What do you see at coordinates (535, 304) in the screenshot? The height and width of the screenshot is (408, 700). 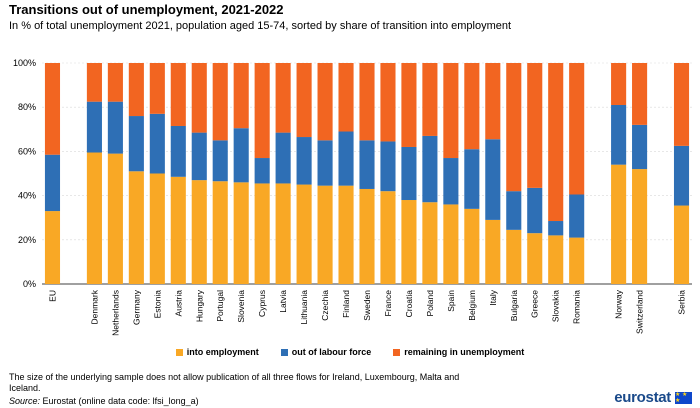 I see `x-tick-label: Greece` at bounding box center [535, 304].